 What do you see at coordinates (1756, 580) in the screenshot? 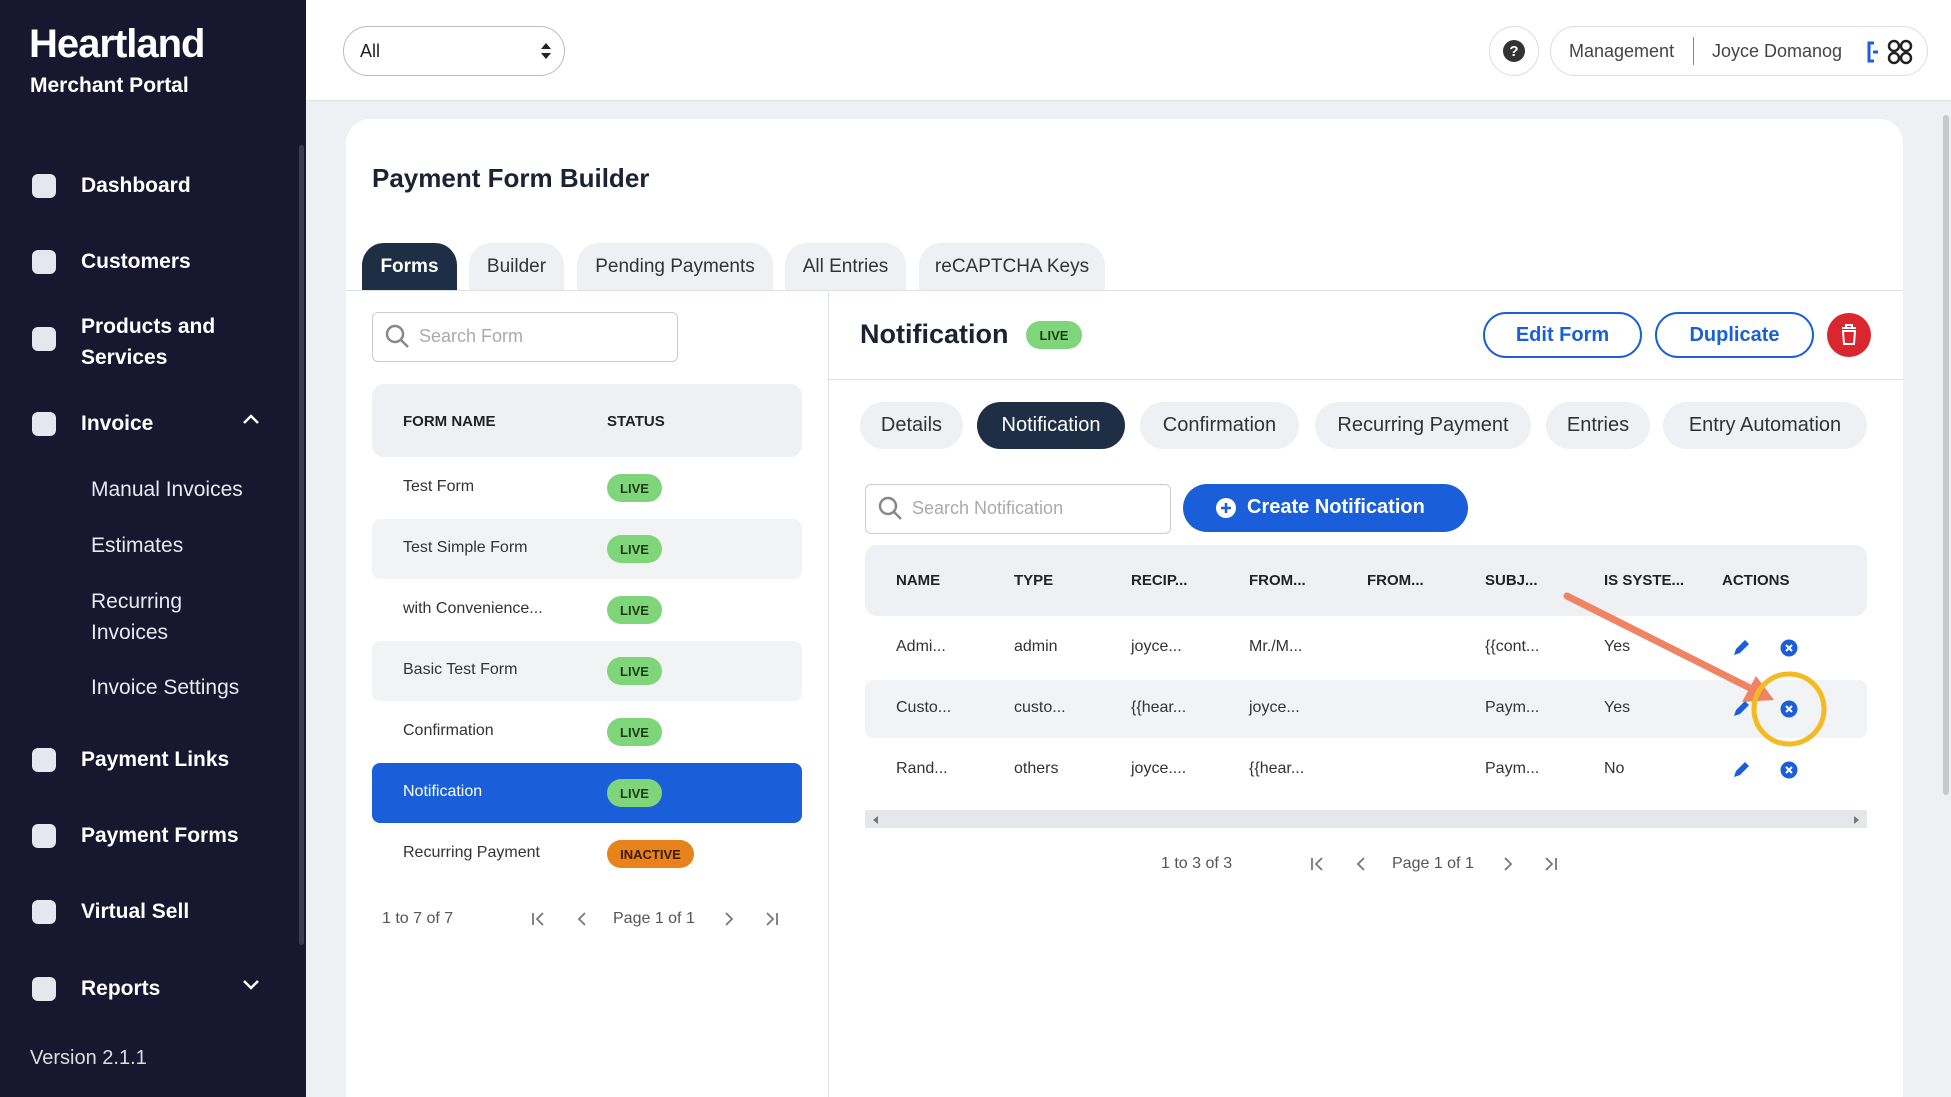
I see `header-cell: ACTIONS` at bounding box center [1756, 580].